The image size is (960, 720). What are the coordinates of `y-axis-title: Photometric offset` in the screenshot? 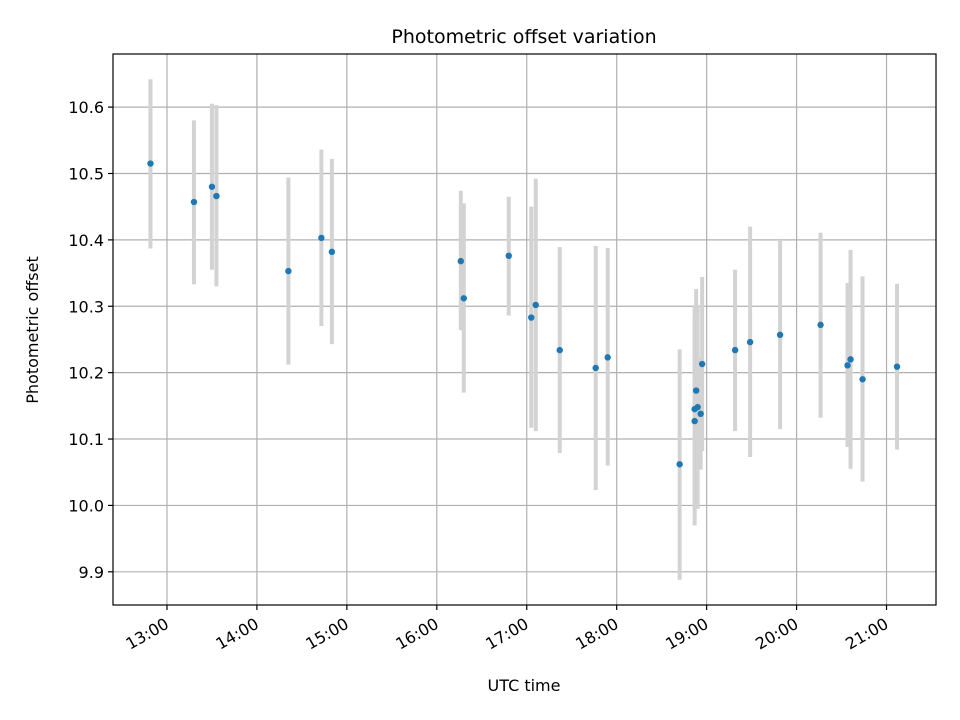 It's located at (32, 330).